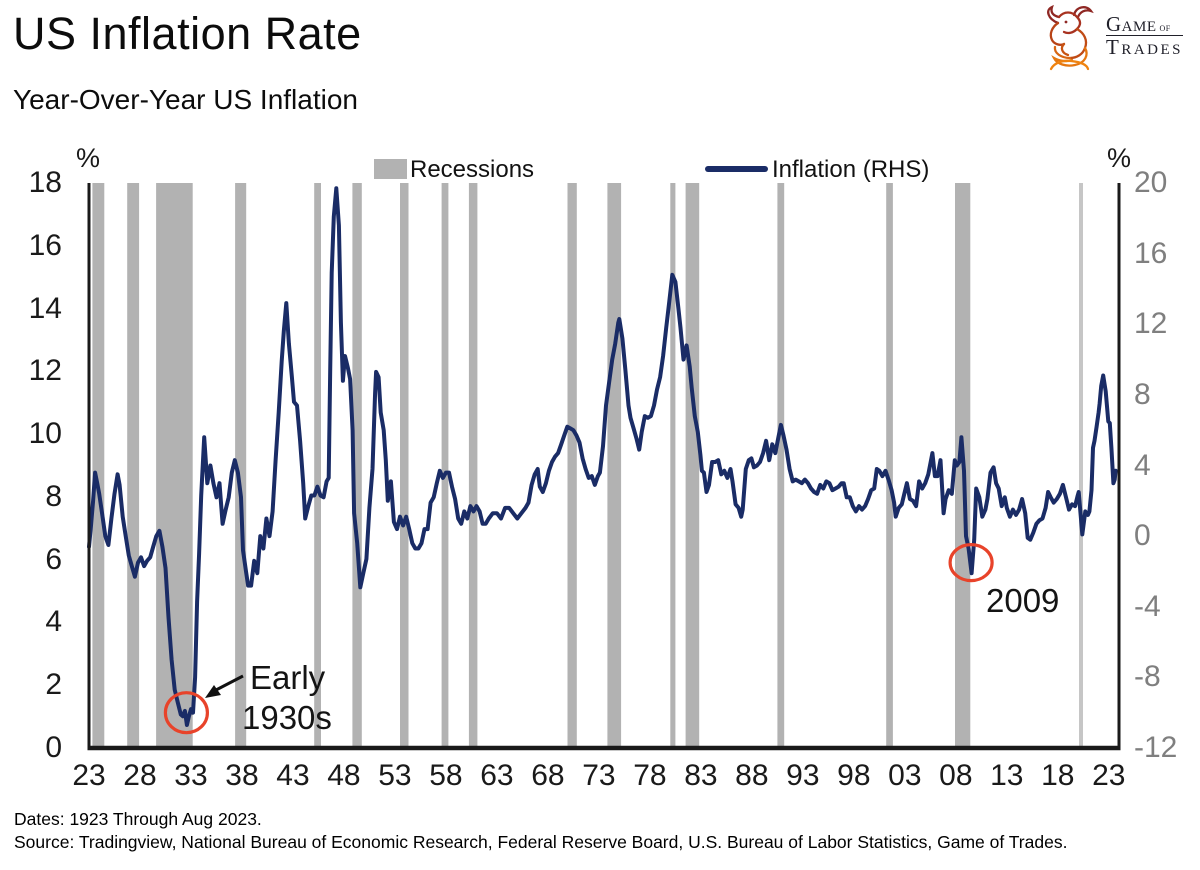  I want to click on y-axis-left-tick-6: 6, so click(53, 559).